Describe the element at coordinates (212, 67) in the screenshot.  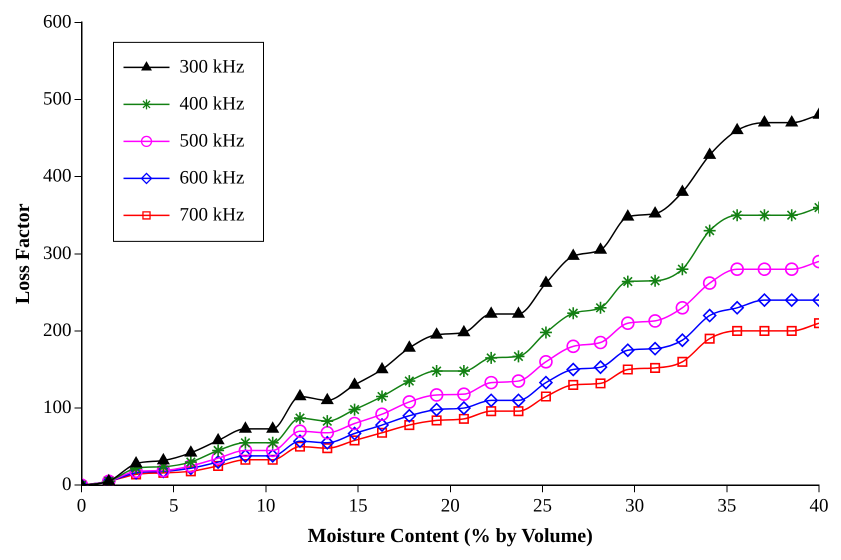
I see `legend-label: 300 kHz` at that location.